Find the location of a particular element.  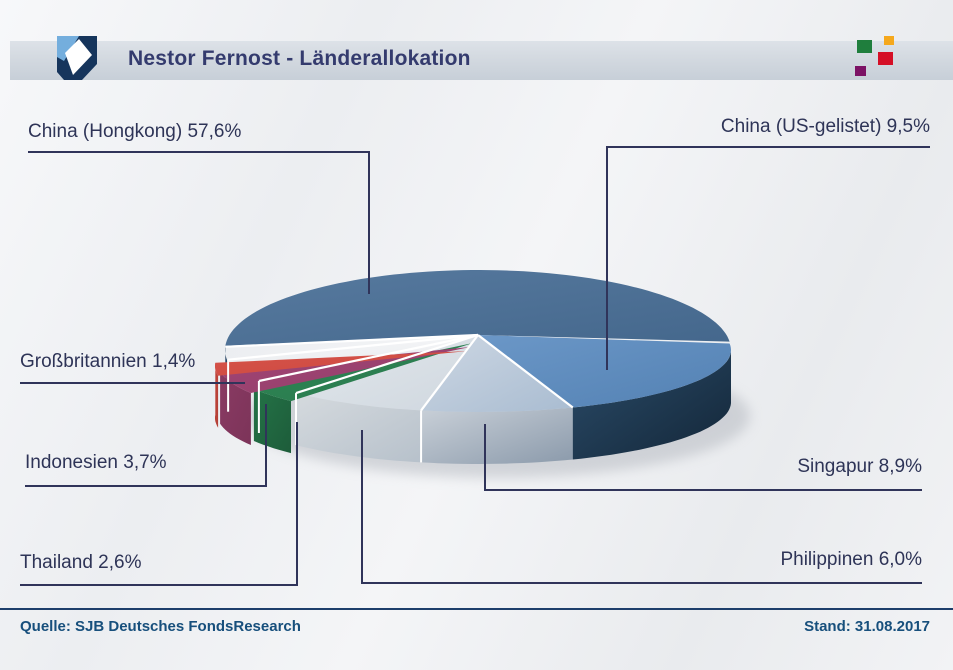

deco-square-green is located at coordinates (864, 46).